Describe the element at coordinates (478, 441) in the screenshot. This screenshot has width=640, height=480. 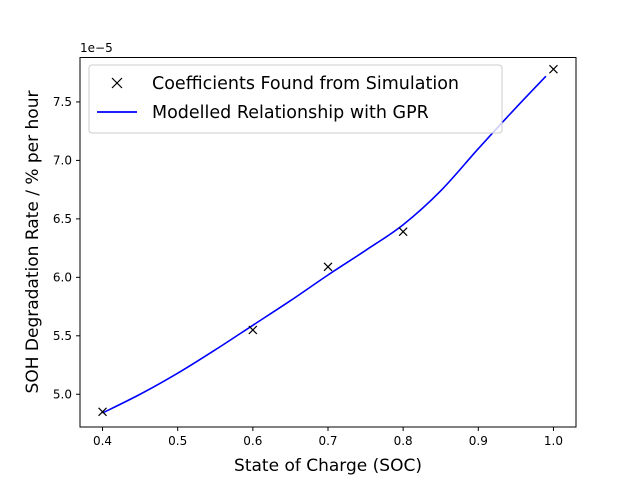
I see `x-tick-label: 0.9` at that location.